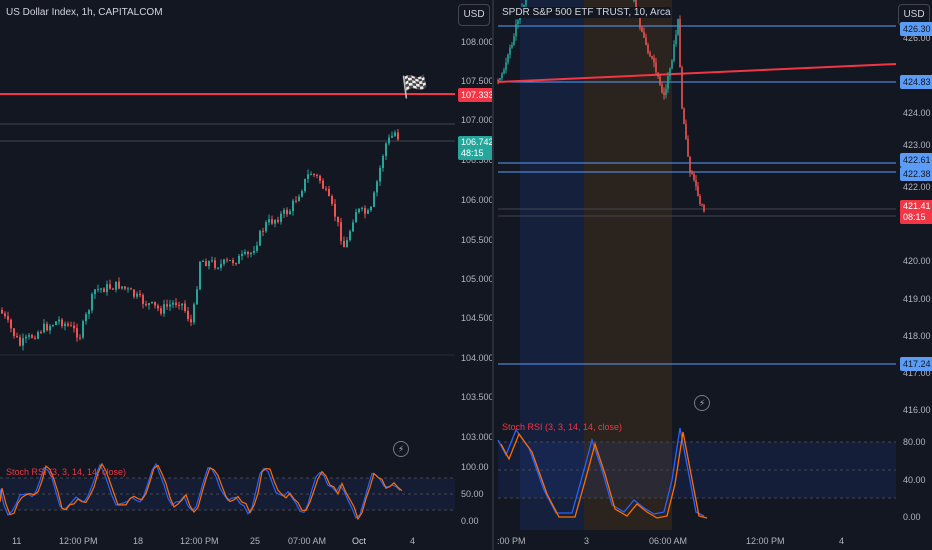 The image size is (932, 550). Describe the element at coordinates (511, 541) in the screenshot. I see `time-label: :00 PM` at that location.